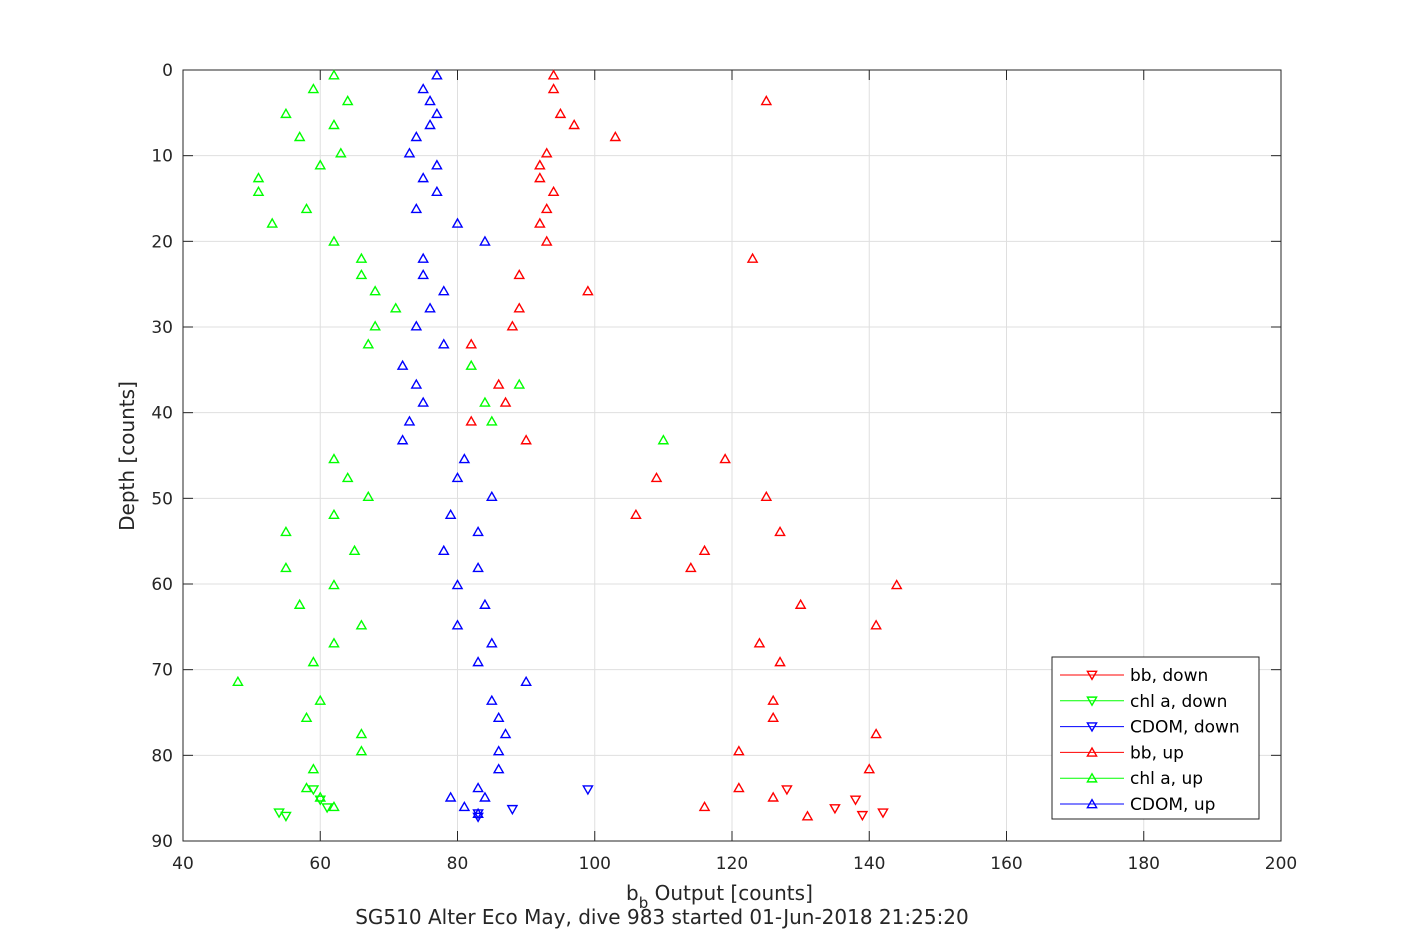 This screenshot has width=1417, height=945. I want to click on y-tick-label: 40, so click(162, 414).